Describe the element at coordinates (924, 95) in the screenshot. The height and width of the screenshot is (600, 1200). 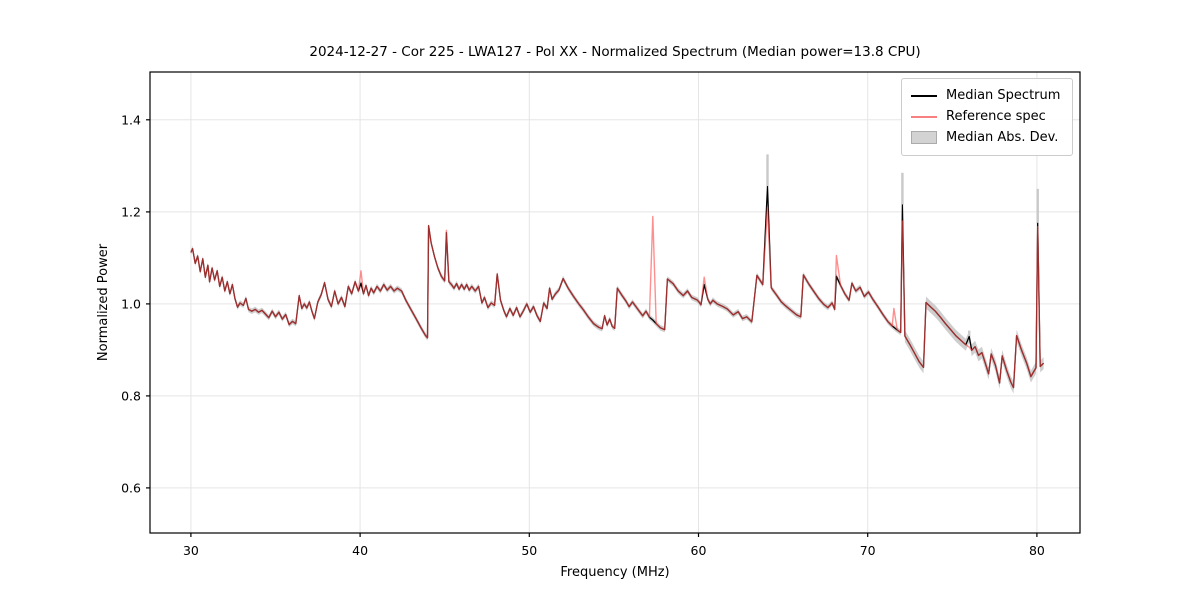
I see `median-line-swatch` at that location.